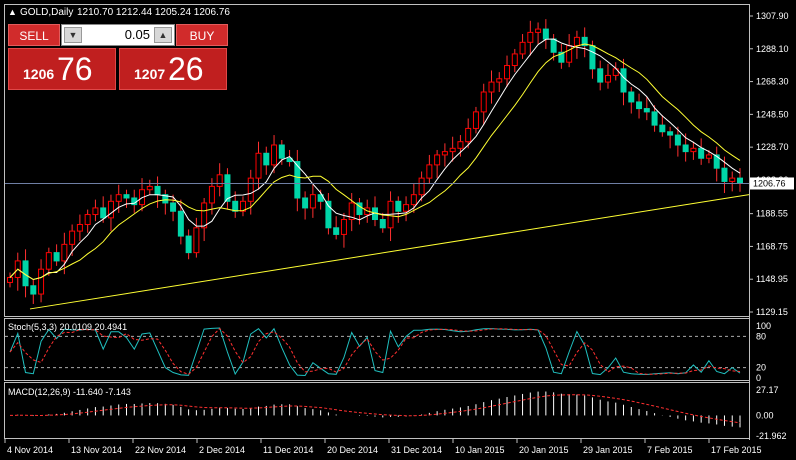 The image size is (796, 460). What do you see at coordinates (39, 74) in the screenshot?
I see `sell-price-prefix: 1206` at bounding box center [39, 74].